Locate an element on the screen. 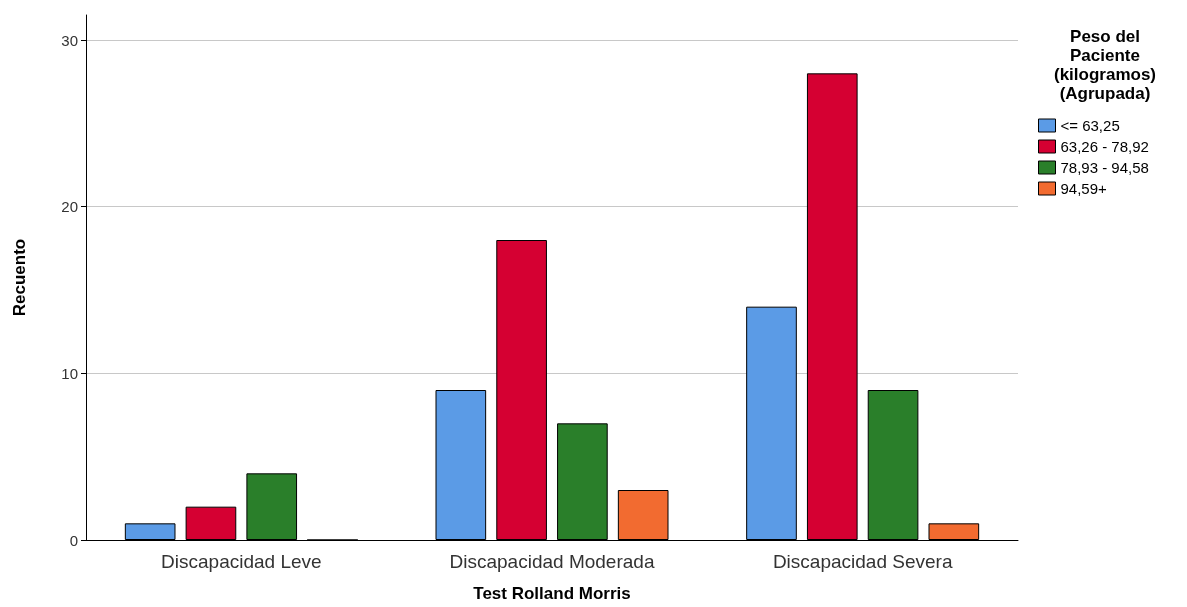  legend-label: 78,93 - 94,58 is located at coordinates (1104, 167).